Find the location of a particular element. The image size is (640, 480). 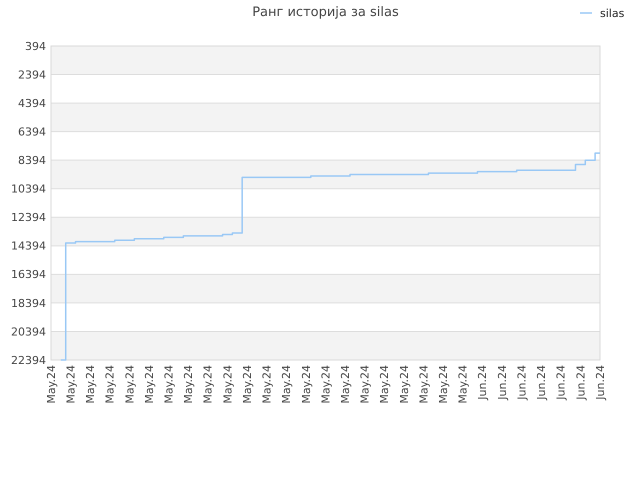

y-tick-label: 4394 is located at coordinates (32, 103).